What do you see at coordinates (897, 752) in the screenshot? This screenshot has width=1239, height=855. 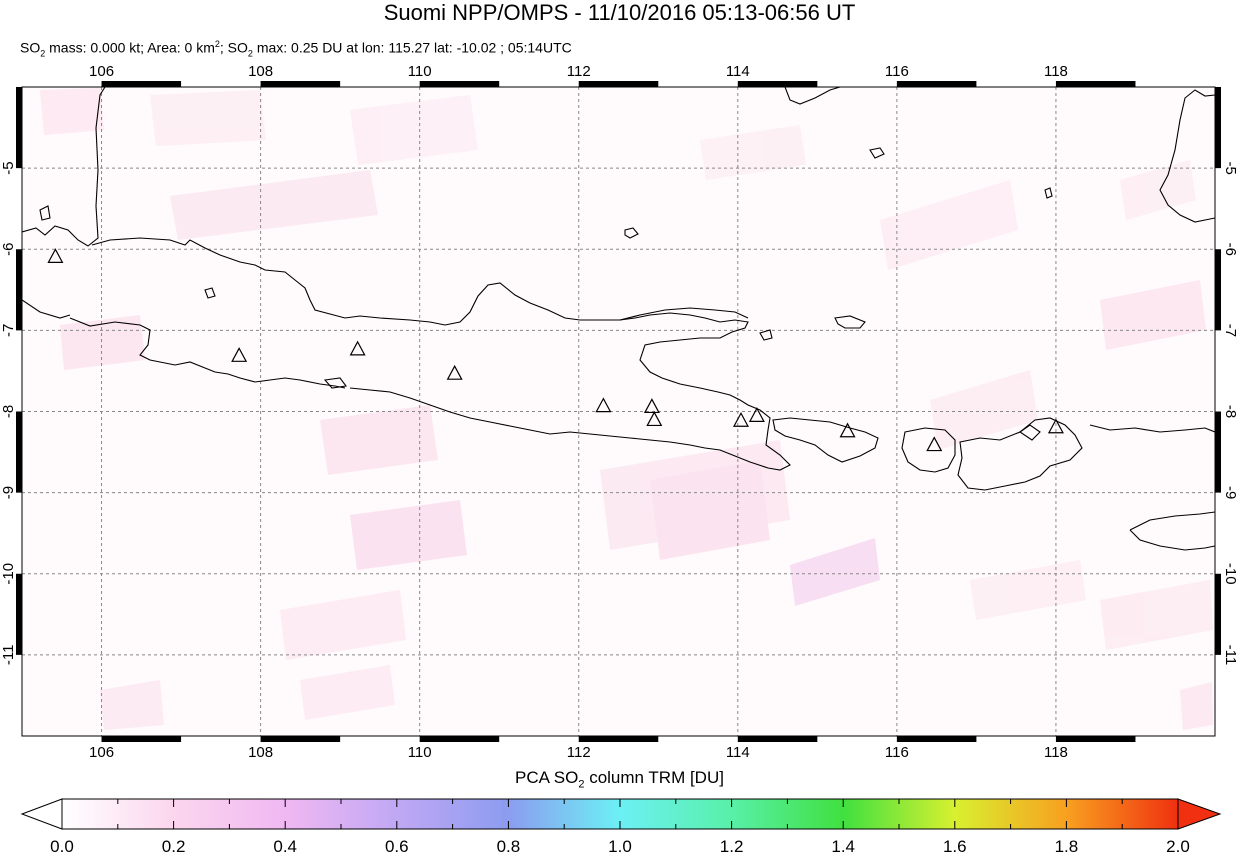 I see `lon-tick-label-bottom: 116` at bounding box center [897, 752].